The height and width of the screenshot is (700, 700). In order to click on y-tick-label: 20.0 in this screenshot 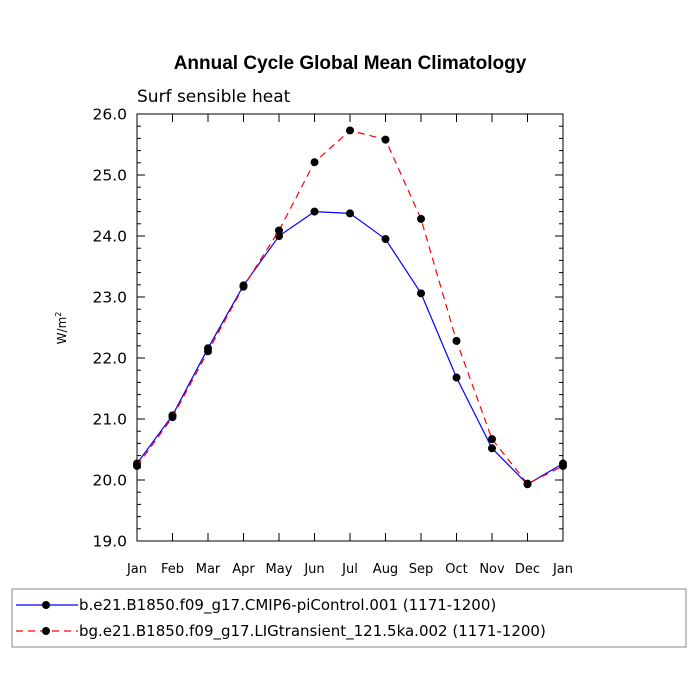, I will do `click(109, 481)`.